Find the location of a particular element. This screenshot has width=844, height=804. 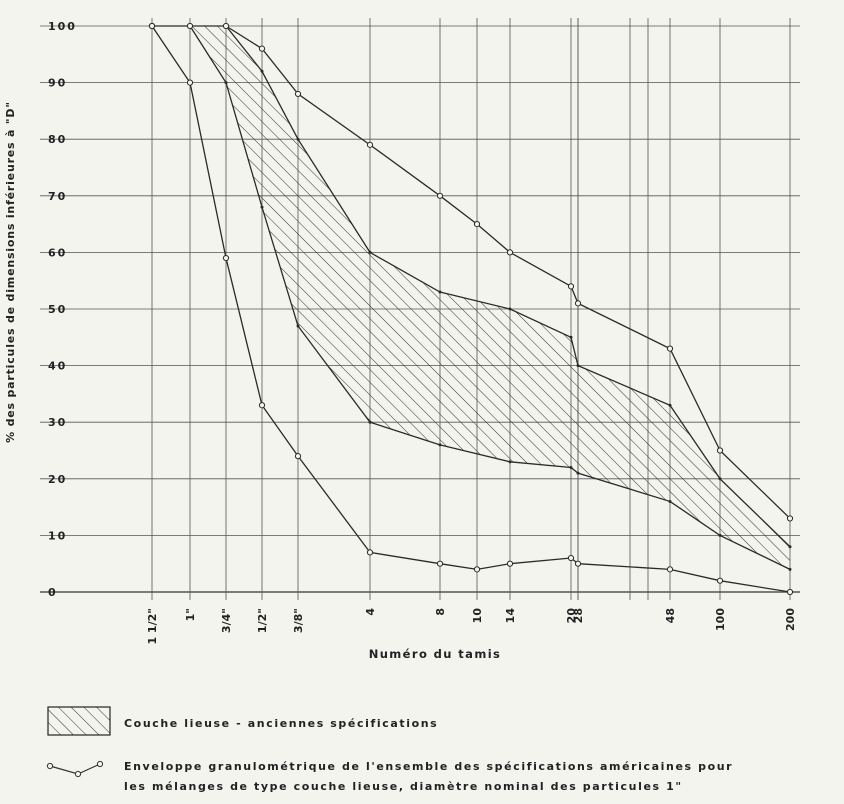

y-tick-label: 20 is located at coordinates (57, 479).